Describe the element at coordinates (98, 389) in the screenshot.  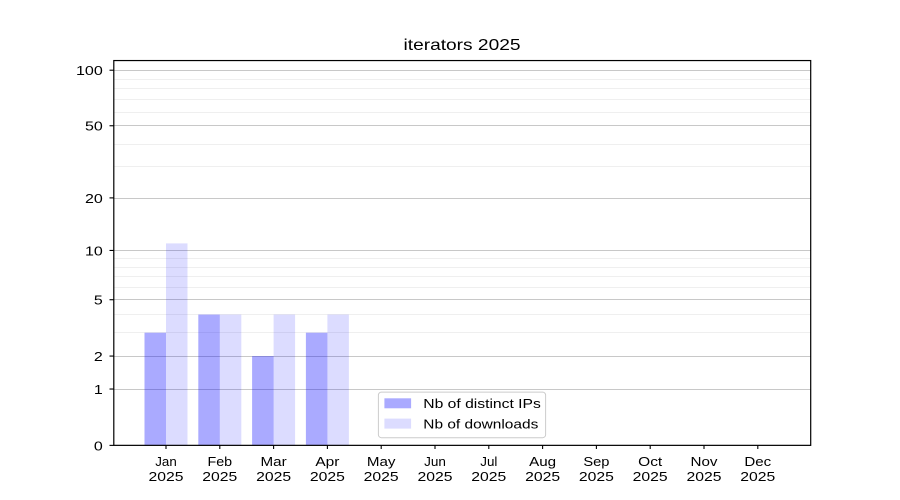
I see `svg-text: 1` at that location.